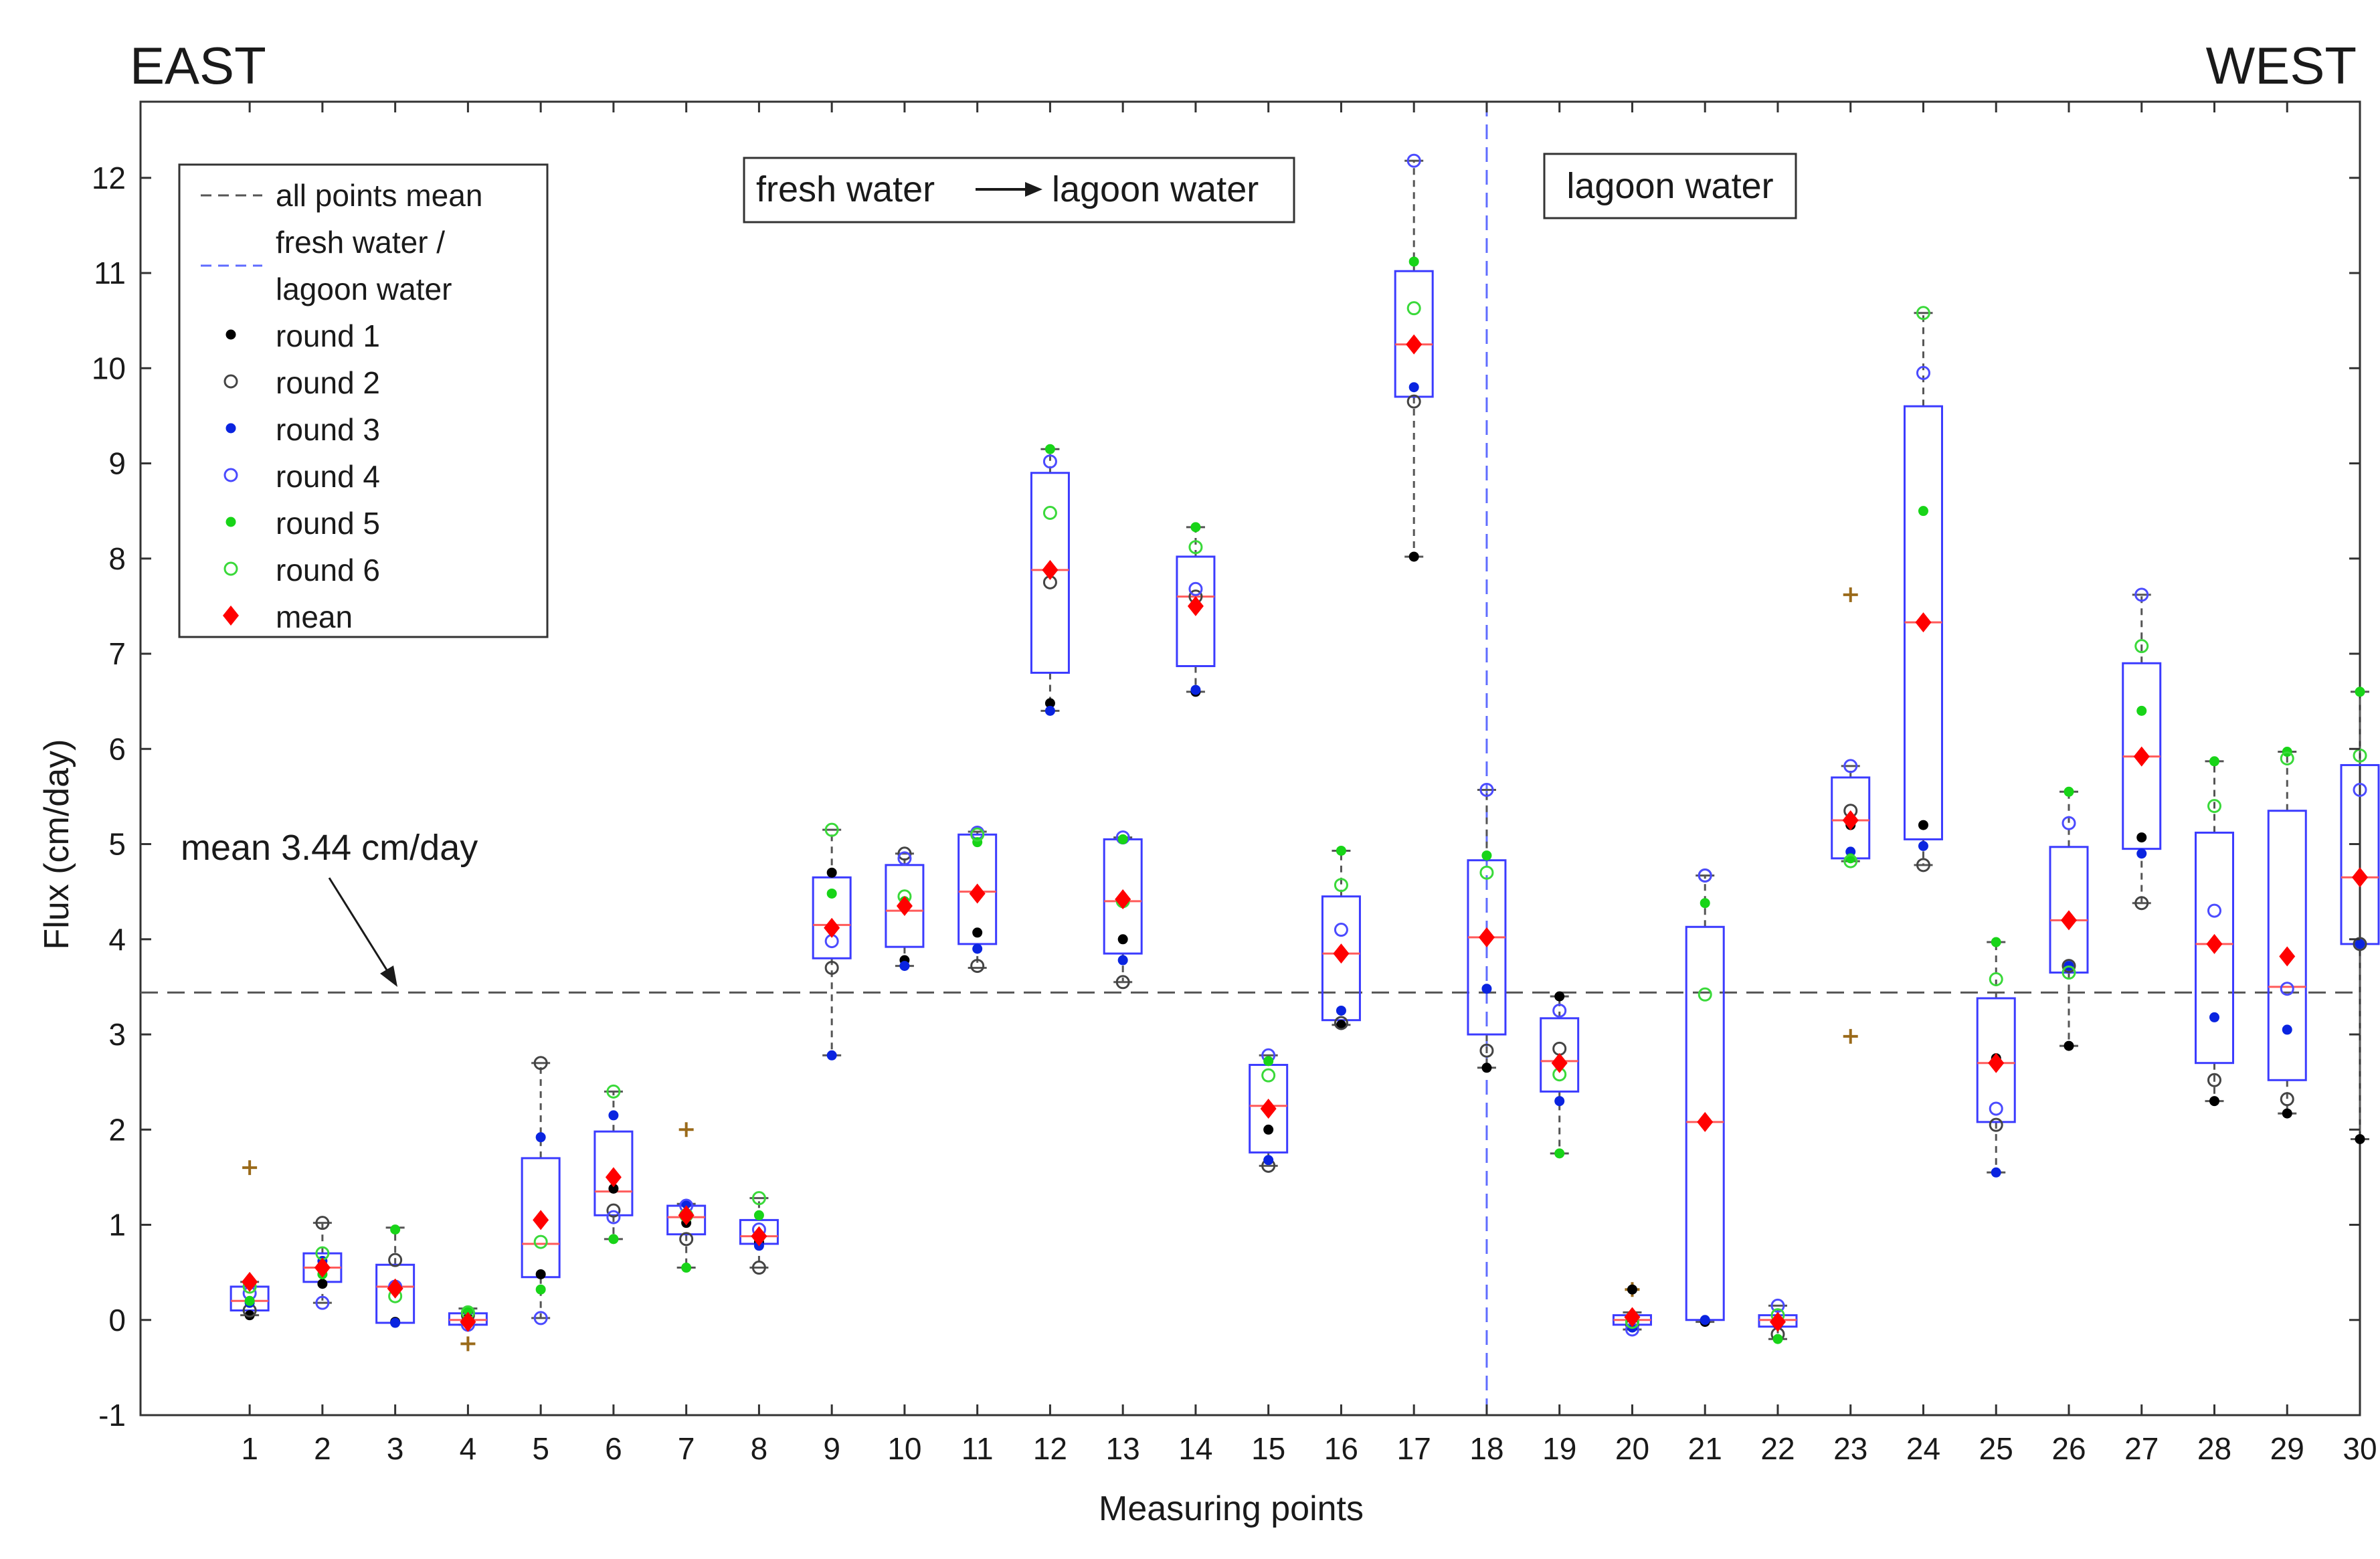 This screenshot has height=1559, width=2380. Describe the element at coordinates (230, 475) in the screenshot. I see `legend-r4-swatch` at that location.